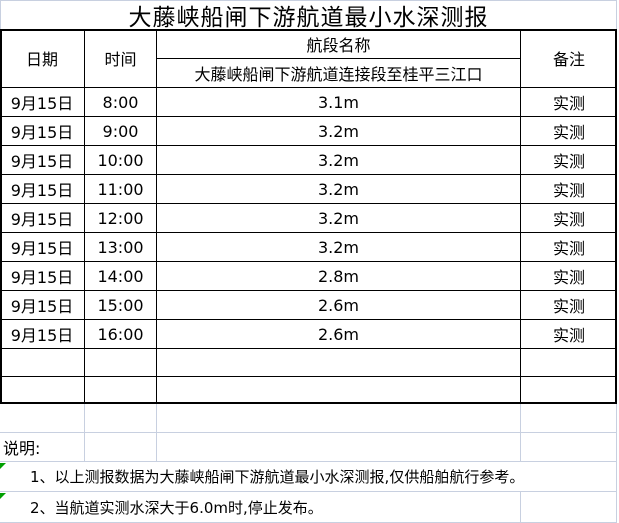 The width and height of the screenshot is (619, 523). What do you see at coordinates (339, 44) in the screenshot?
I see `section-group-header-cell: 航段名称` at bounding box center [339, 44].